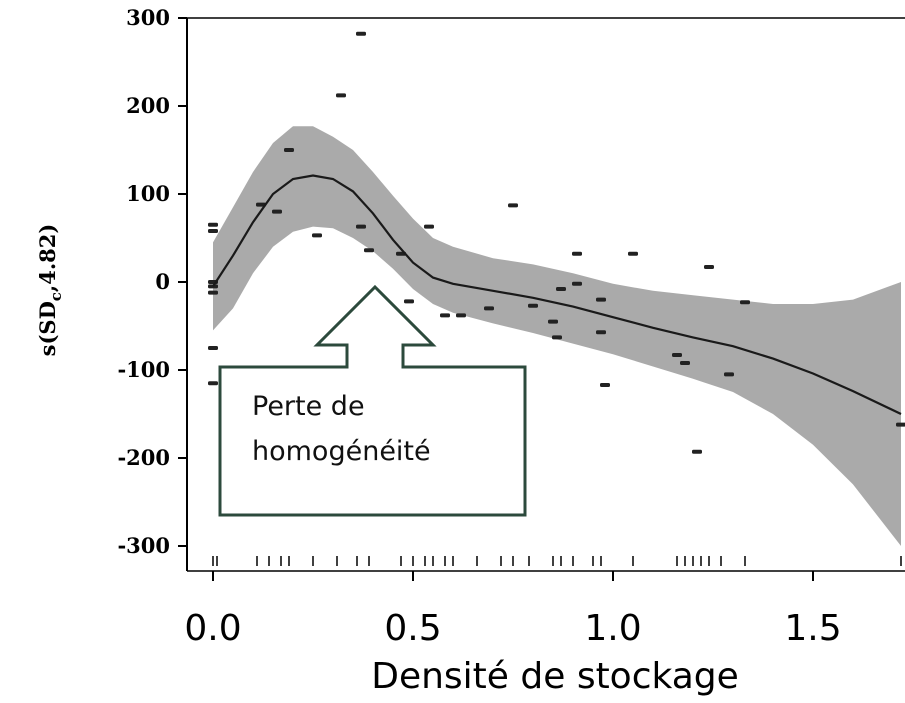  Describe the element at coordinates (143, 545) in the screenshot. I see `y-tick-label: -300` at that location.